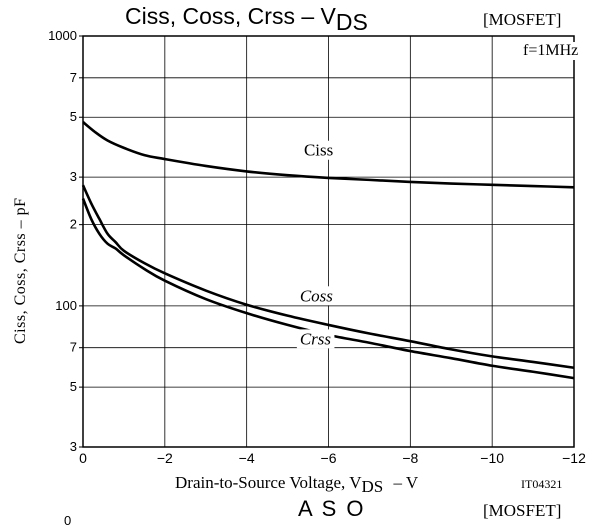 The width and height of the screenshot is (602, 528). I want to click on x-tick-label: −4, so click(247, 458).